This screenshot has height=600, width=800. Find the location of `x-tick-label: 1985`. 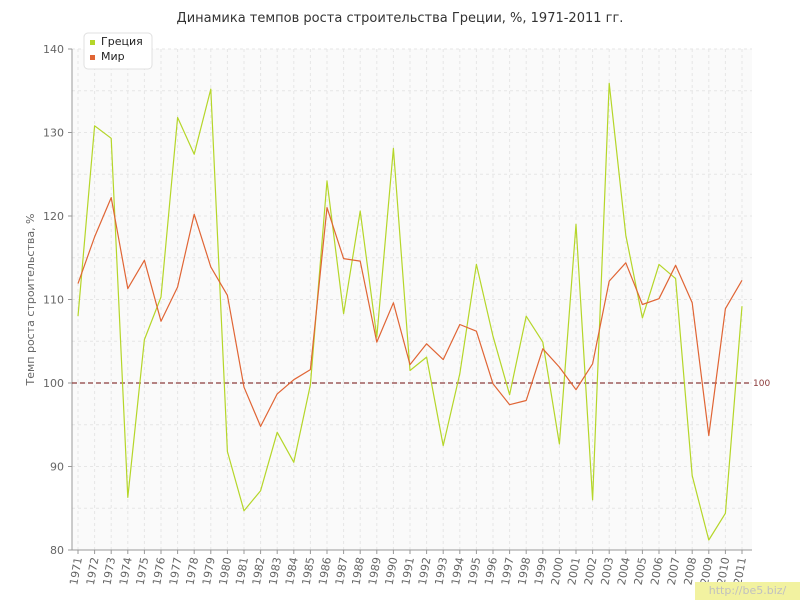

x-tick-label: 1985 is located at coordinates (309, 571).